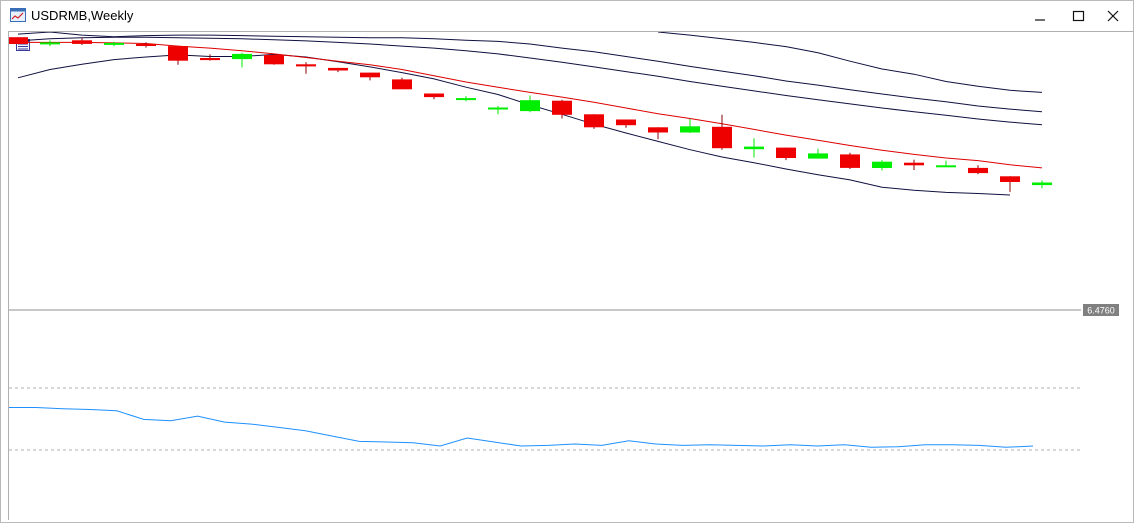 The height and width of the screenshot is (523, 1134). What do you see at coordinates (1040, 16) in the screenshot?
I see `minimize-button` at bounding box center [1040, 16].